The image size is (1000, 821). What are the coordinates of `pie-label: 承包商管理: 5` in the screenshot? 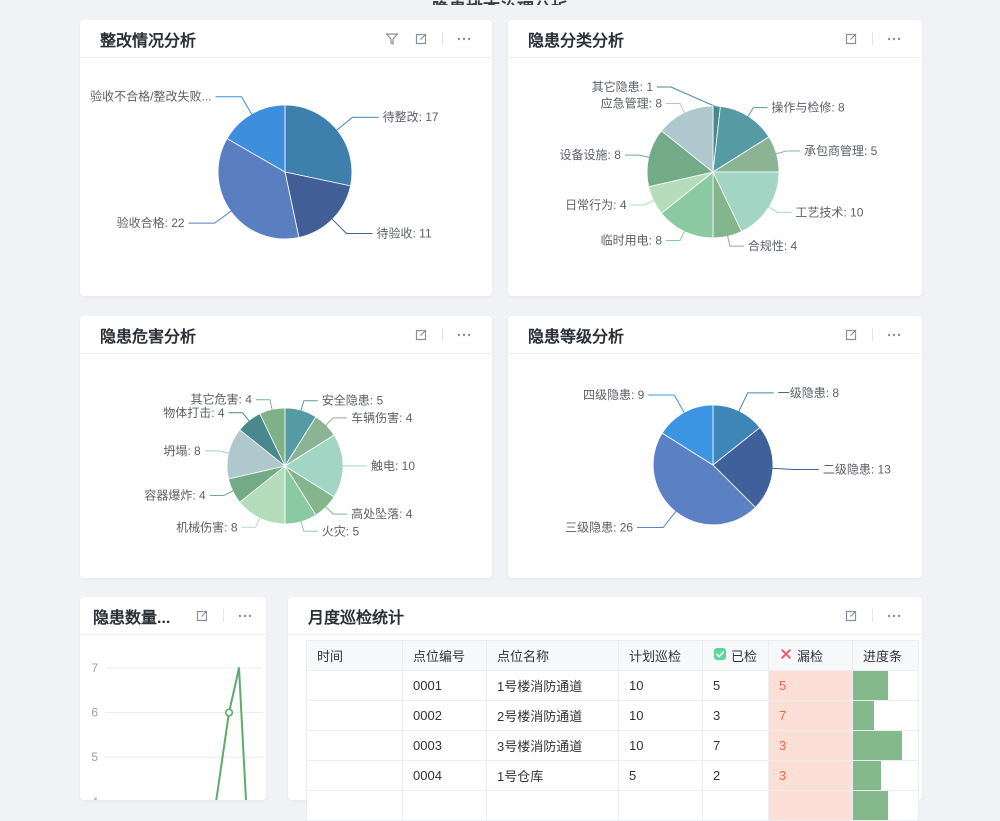 It's located at (841, 150).